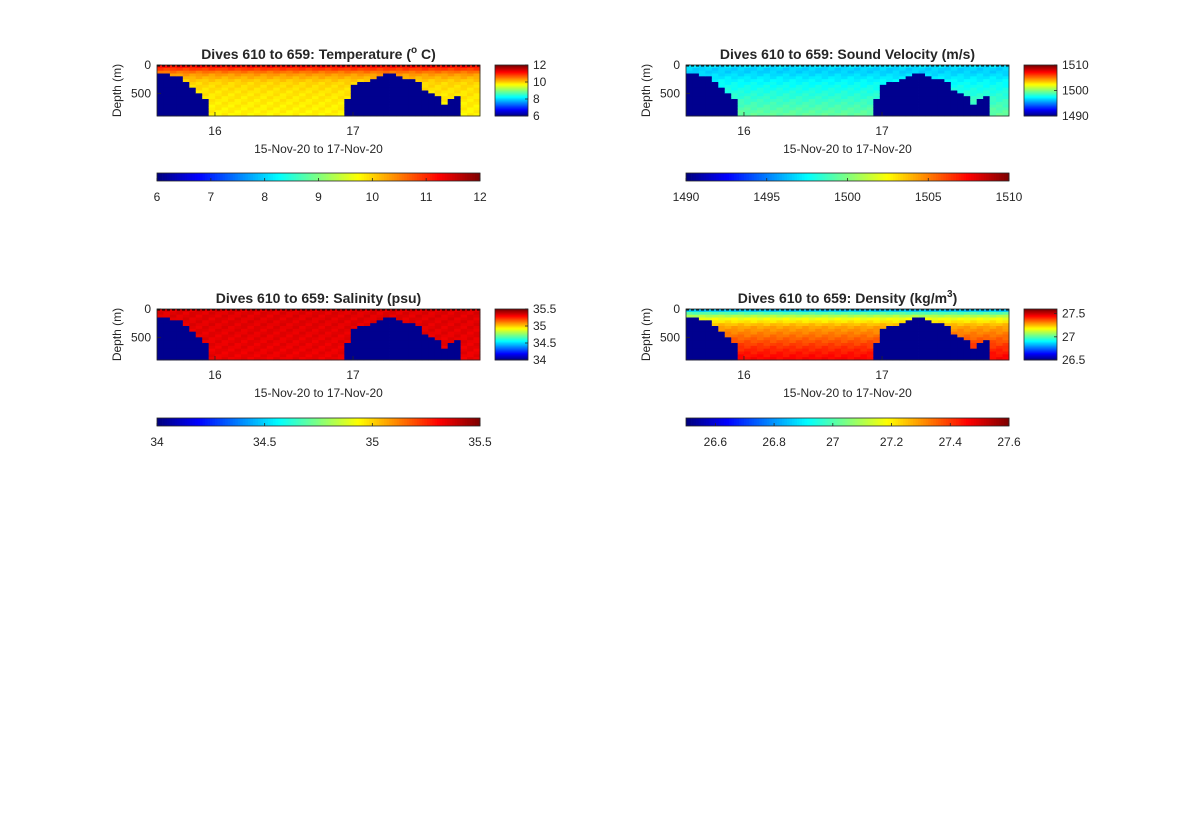 The image size is (1200, 815). I want to click on y-tick-label: 500, so click(670, 337).